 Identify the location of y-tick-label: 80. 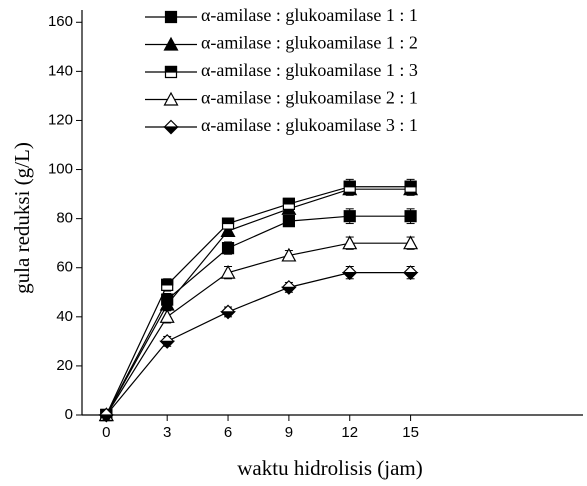
(64, 218).